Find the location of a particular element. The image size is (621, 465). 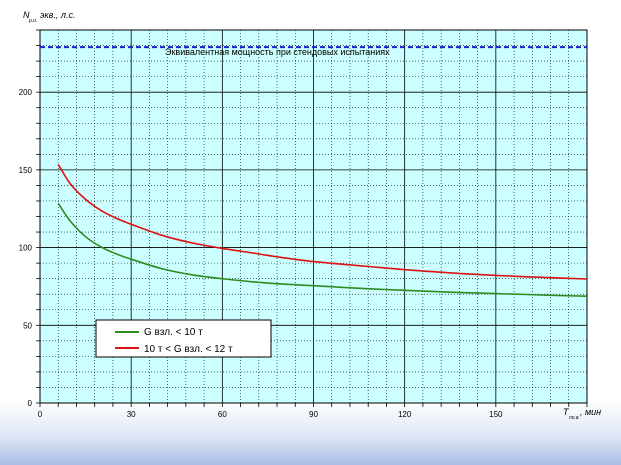

y-tick-label: 0 is located at coordinates (30, 403).